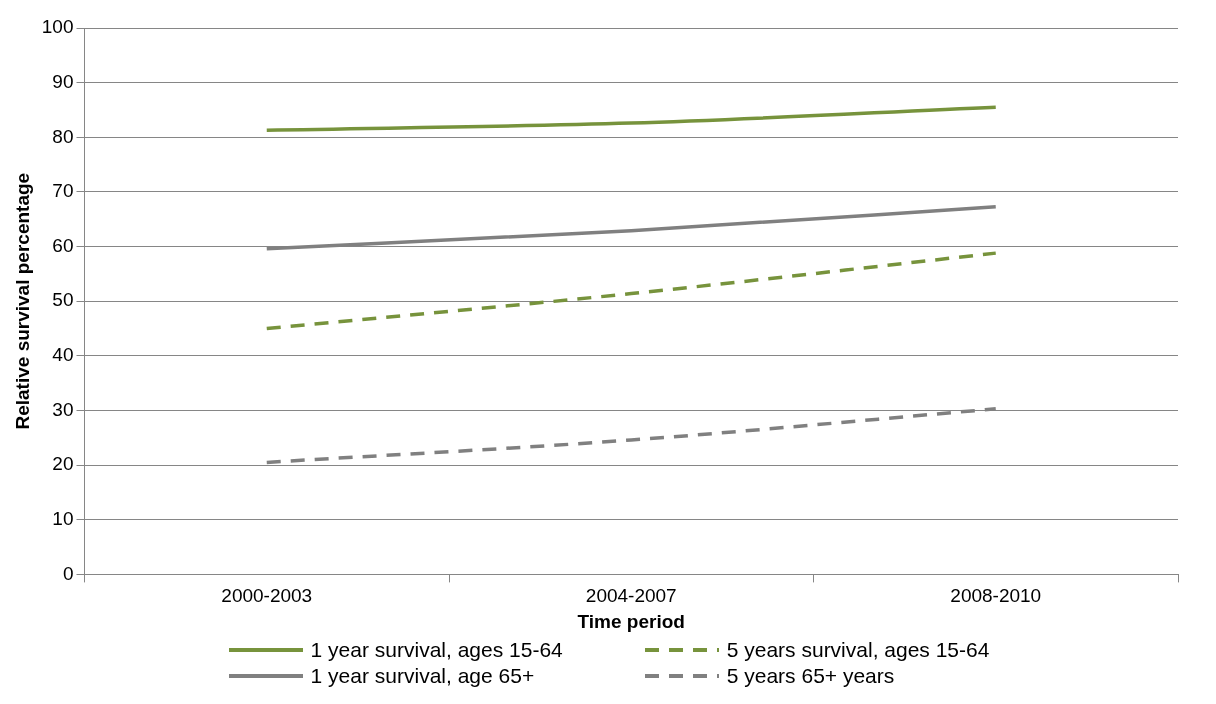 This screenshot has height=704, width=1216. Describe the element at coordinates (858, 650) in the screenshot. I see `legend-label: 5 years survival, ages 15-64` at that location.